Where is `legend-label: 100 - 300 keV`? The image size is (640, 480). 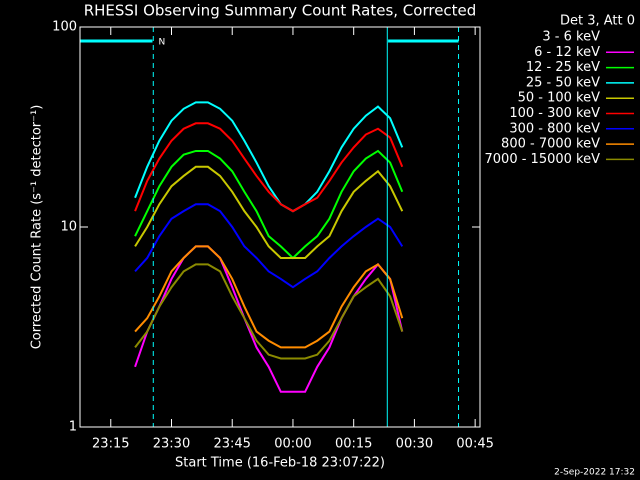
legend-label: 100 - 300 keV is located at coordinates (554, 113).